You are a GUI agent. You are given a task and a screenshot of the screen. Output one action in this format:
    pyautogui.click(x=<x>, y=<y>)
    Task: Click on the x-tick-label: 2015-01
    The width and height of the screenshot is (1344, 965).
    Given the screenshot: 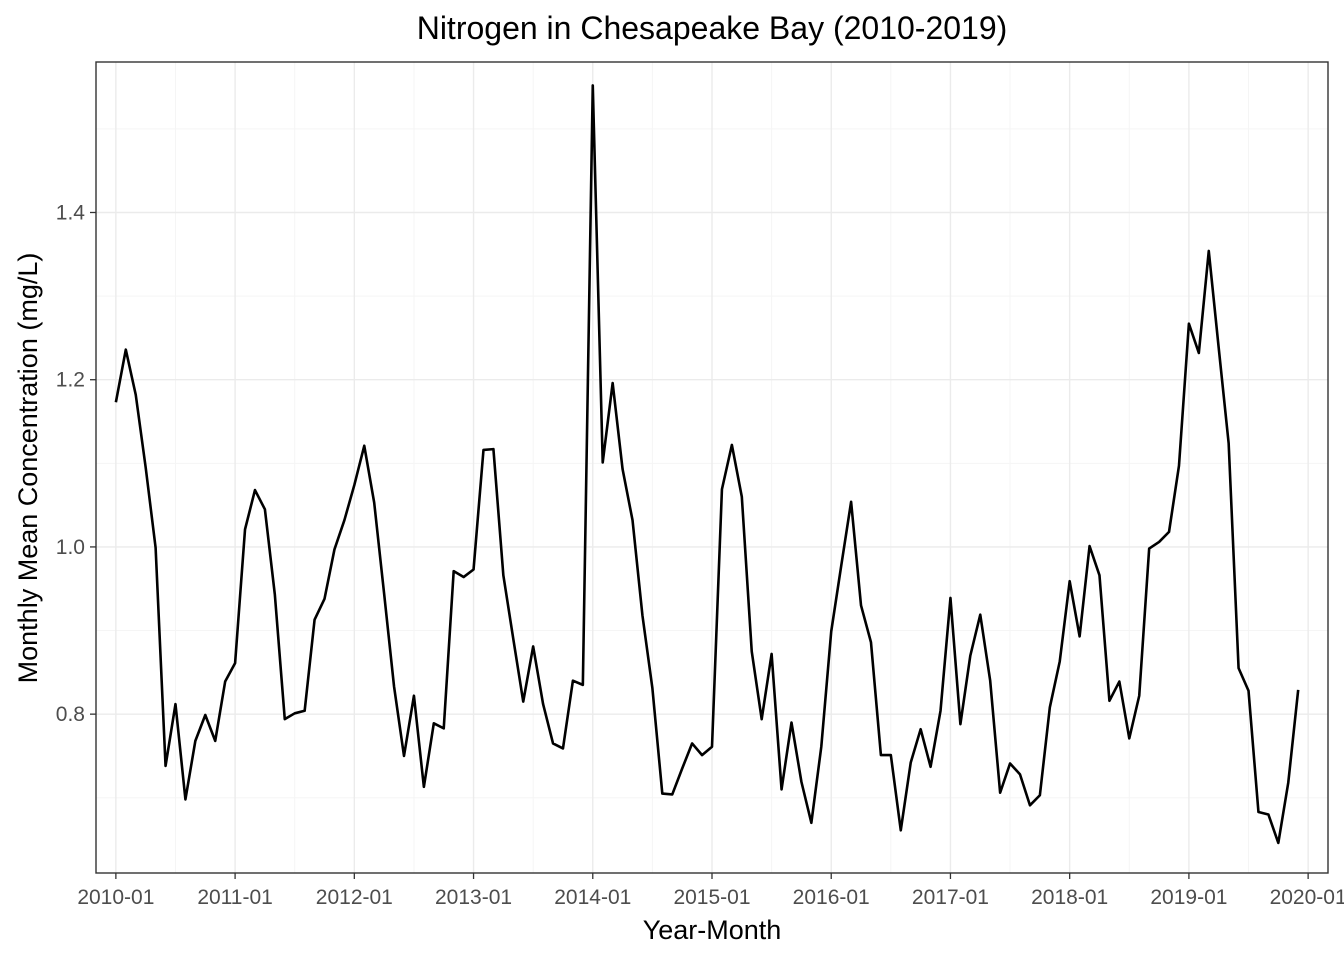 What is the action you would take?
    pyautogui.click(x=711, y=897)
    